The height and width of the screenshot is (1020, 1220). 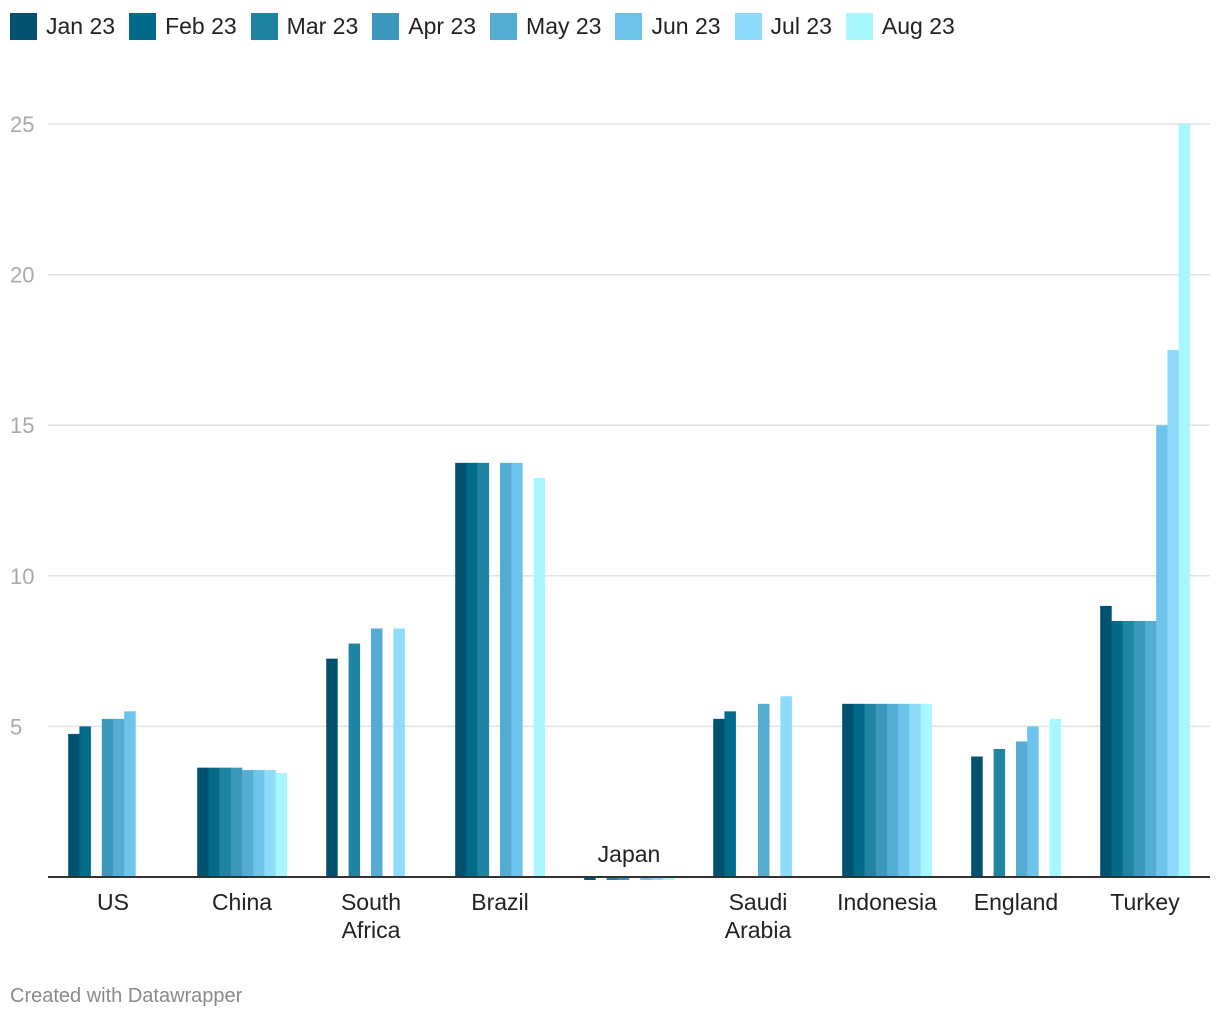 What do you see at coordinates (629, 854) in the screenshot?
I see `category-label: Japan` at bounding box center [629, 854].